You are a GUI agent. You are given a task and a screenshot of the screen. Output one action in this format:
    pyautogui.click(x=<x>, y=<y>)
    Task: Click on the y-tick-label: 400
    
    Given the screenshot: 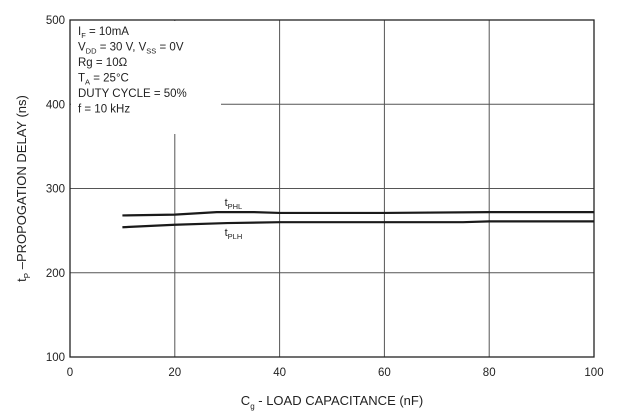 What is the action you would take?
    pyautogui.click(x=55, y=105)
    